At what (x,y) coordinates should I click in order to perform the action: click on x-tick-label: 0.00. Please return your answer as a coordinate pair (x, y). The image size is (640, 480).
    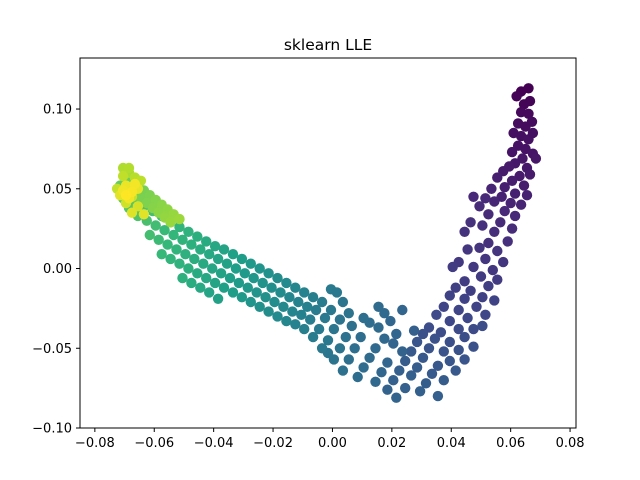
    Looking at the image, I should click on (332, 443).